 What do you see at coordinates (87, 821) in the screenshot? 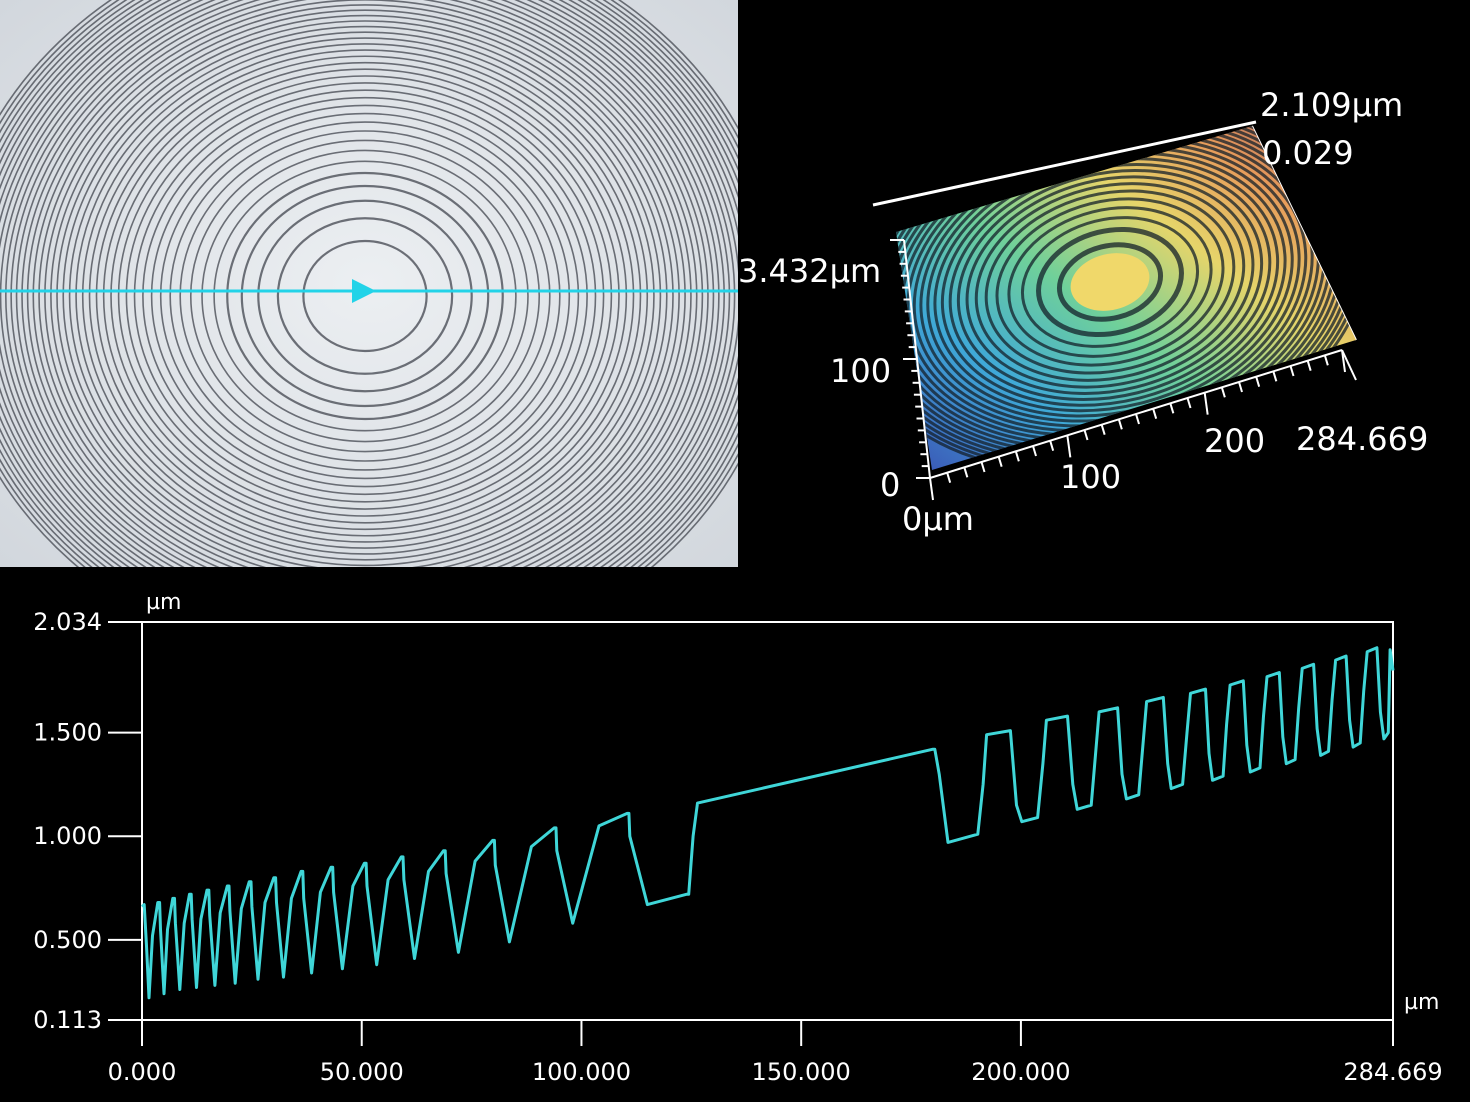
I see `y-axis-ticks: 2.034 1.500 1.000 0.500 0.113` at bounding box center [87, 821].